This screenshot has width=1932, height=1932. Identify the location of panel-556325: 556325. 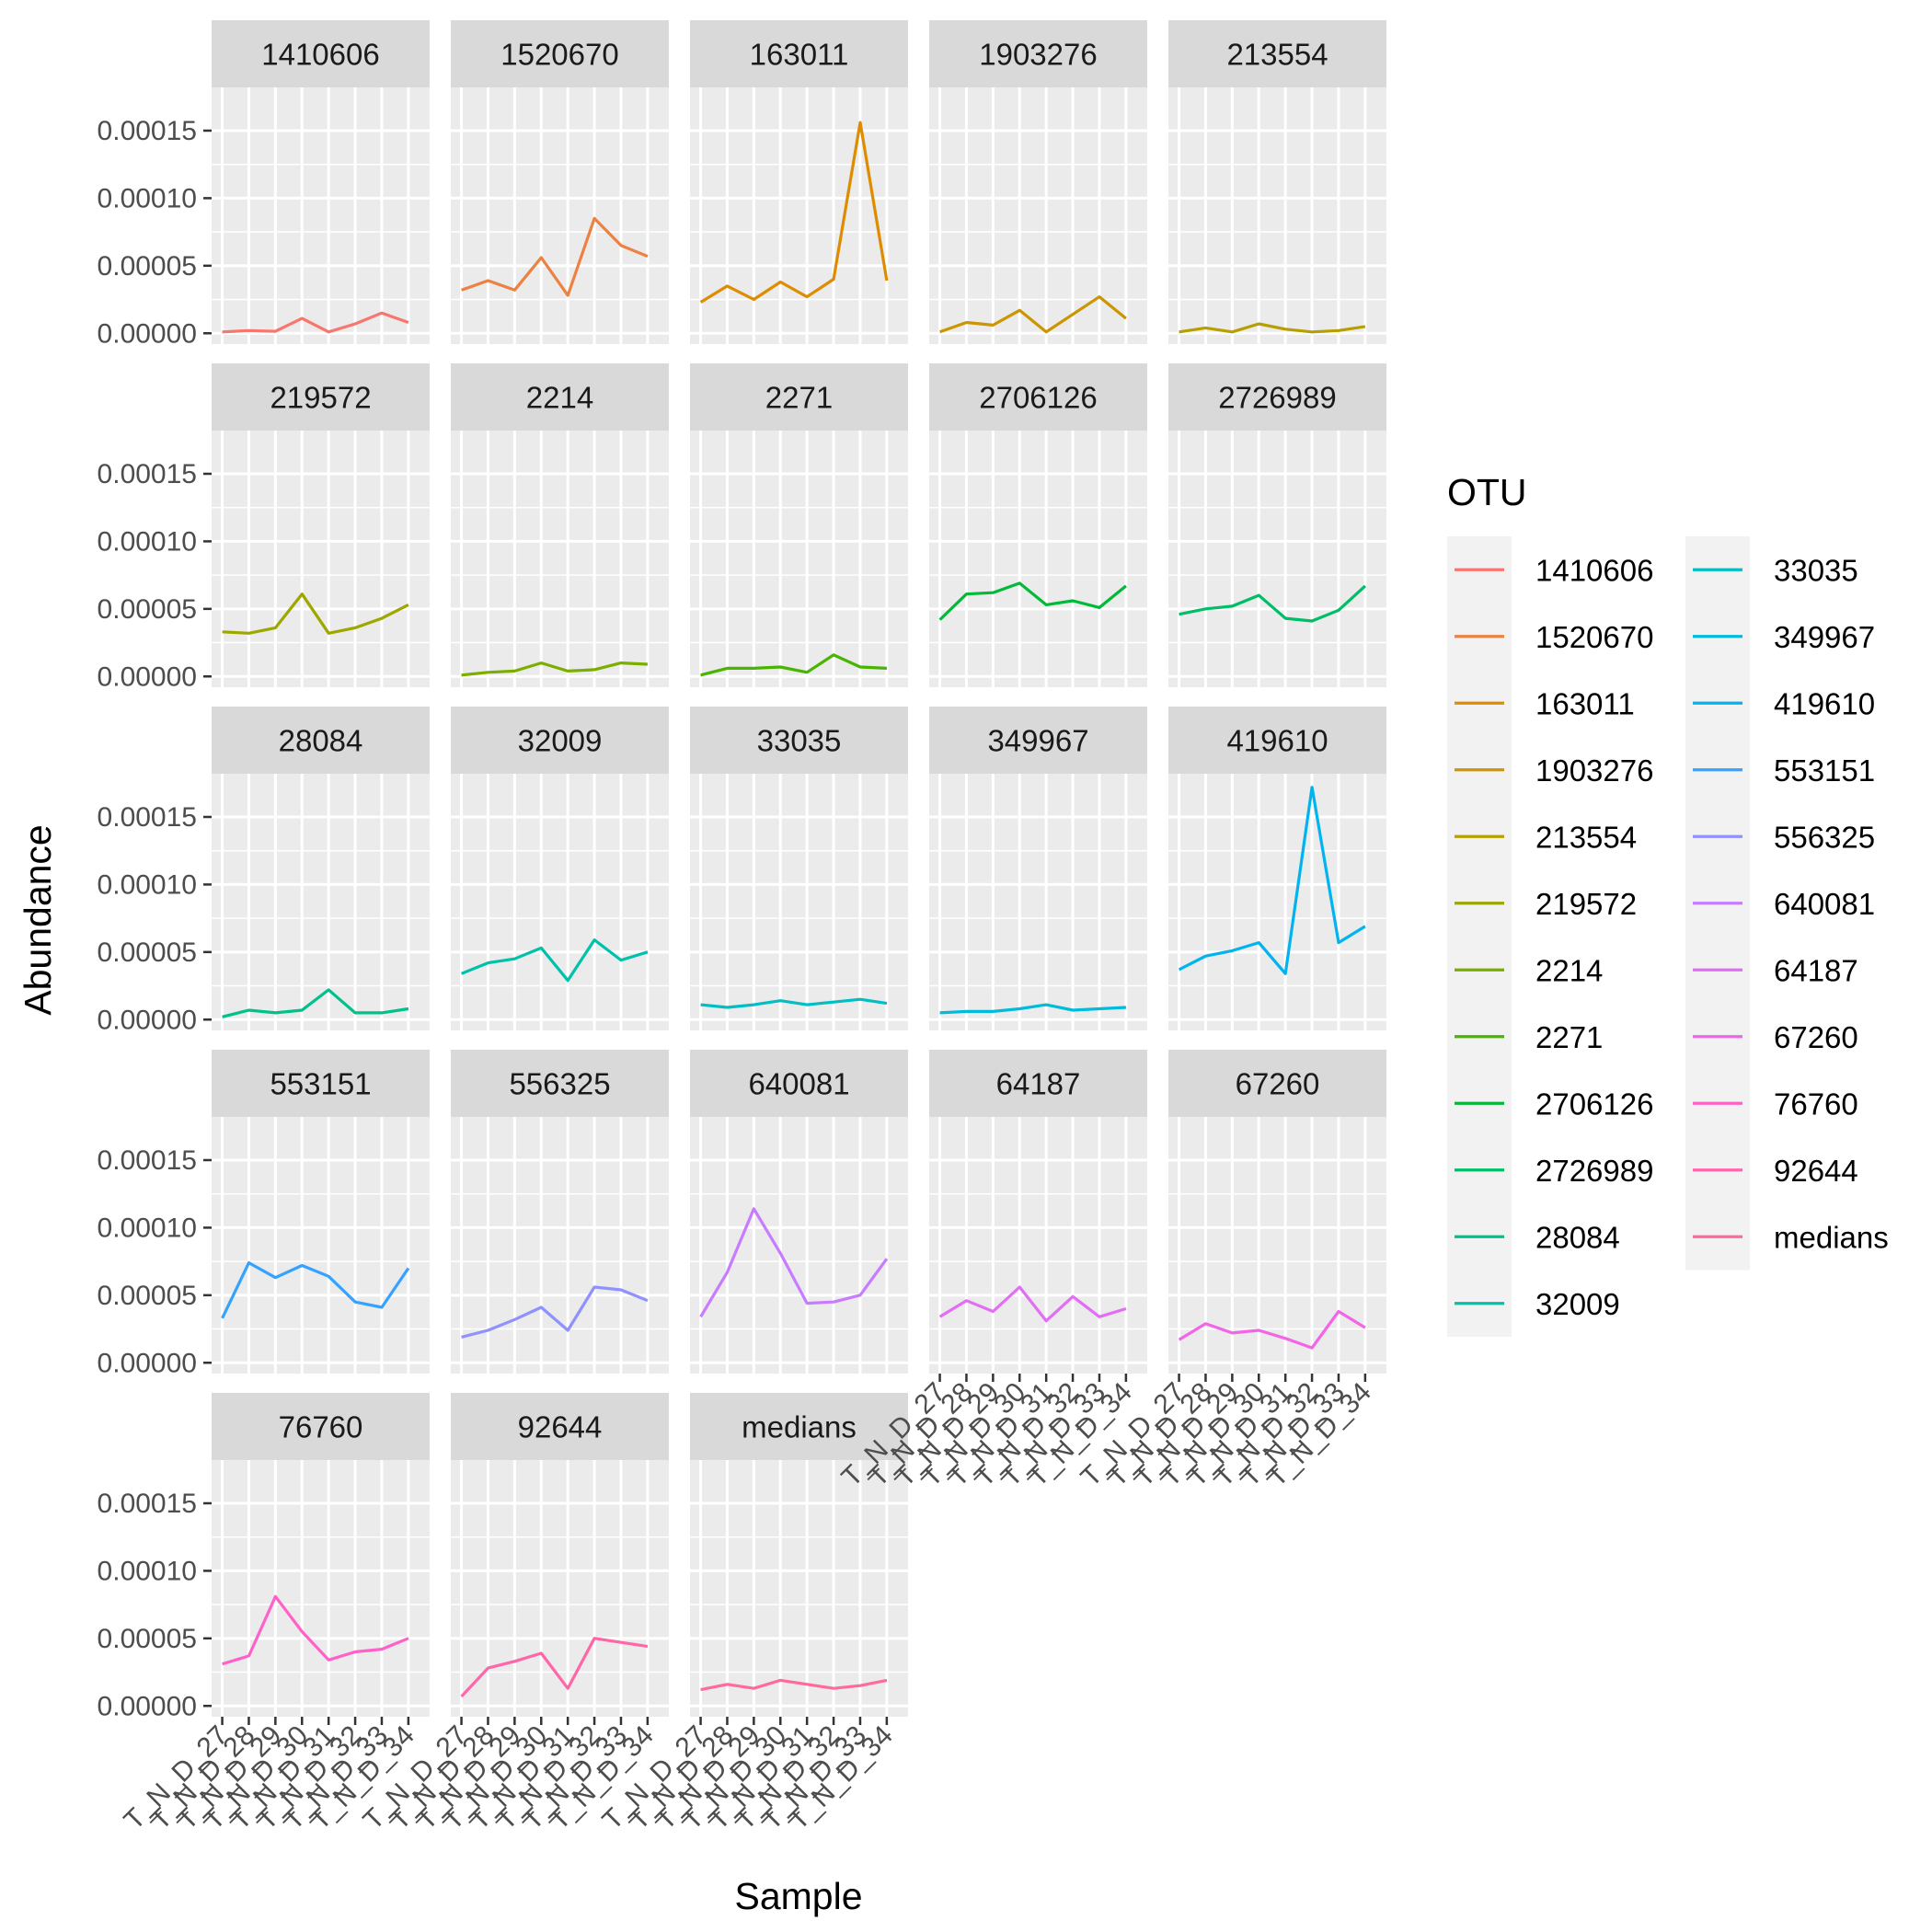
(560, 1212).